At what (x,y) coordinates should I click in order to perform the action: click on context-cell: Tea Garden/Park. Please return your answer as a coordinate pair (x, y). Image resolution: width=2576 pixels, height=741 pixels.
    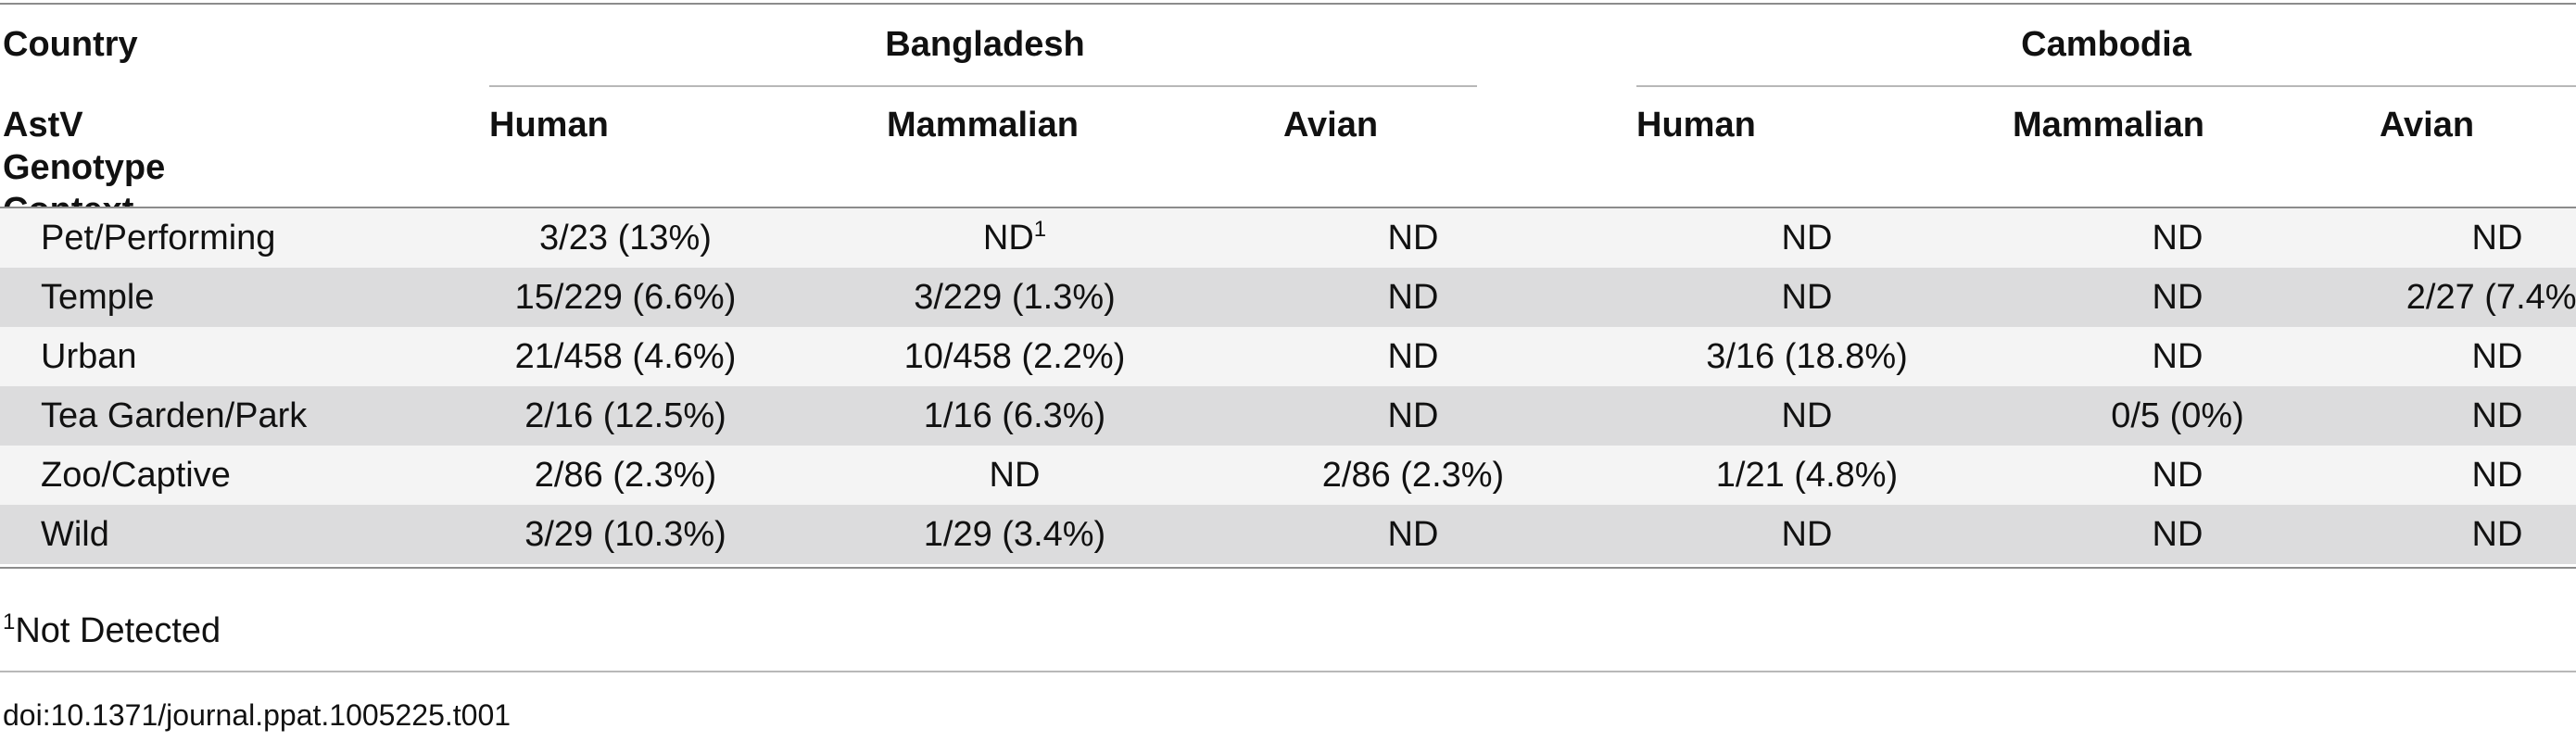
    Looking at the image, I should click on (213, 416).